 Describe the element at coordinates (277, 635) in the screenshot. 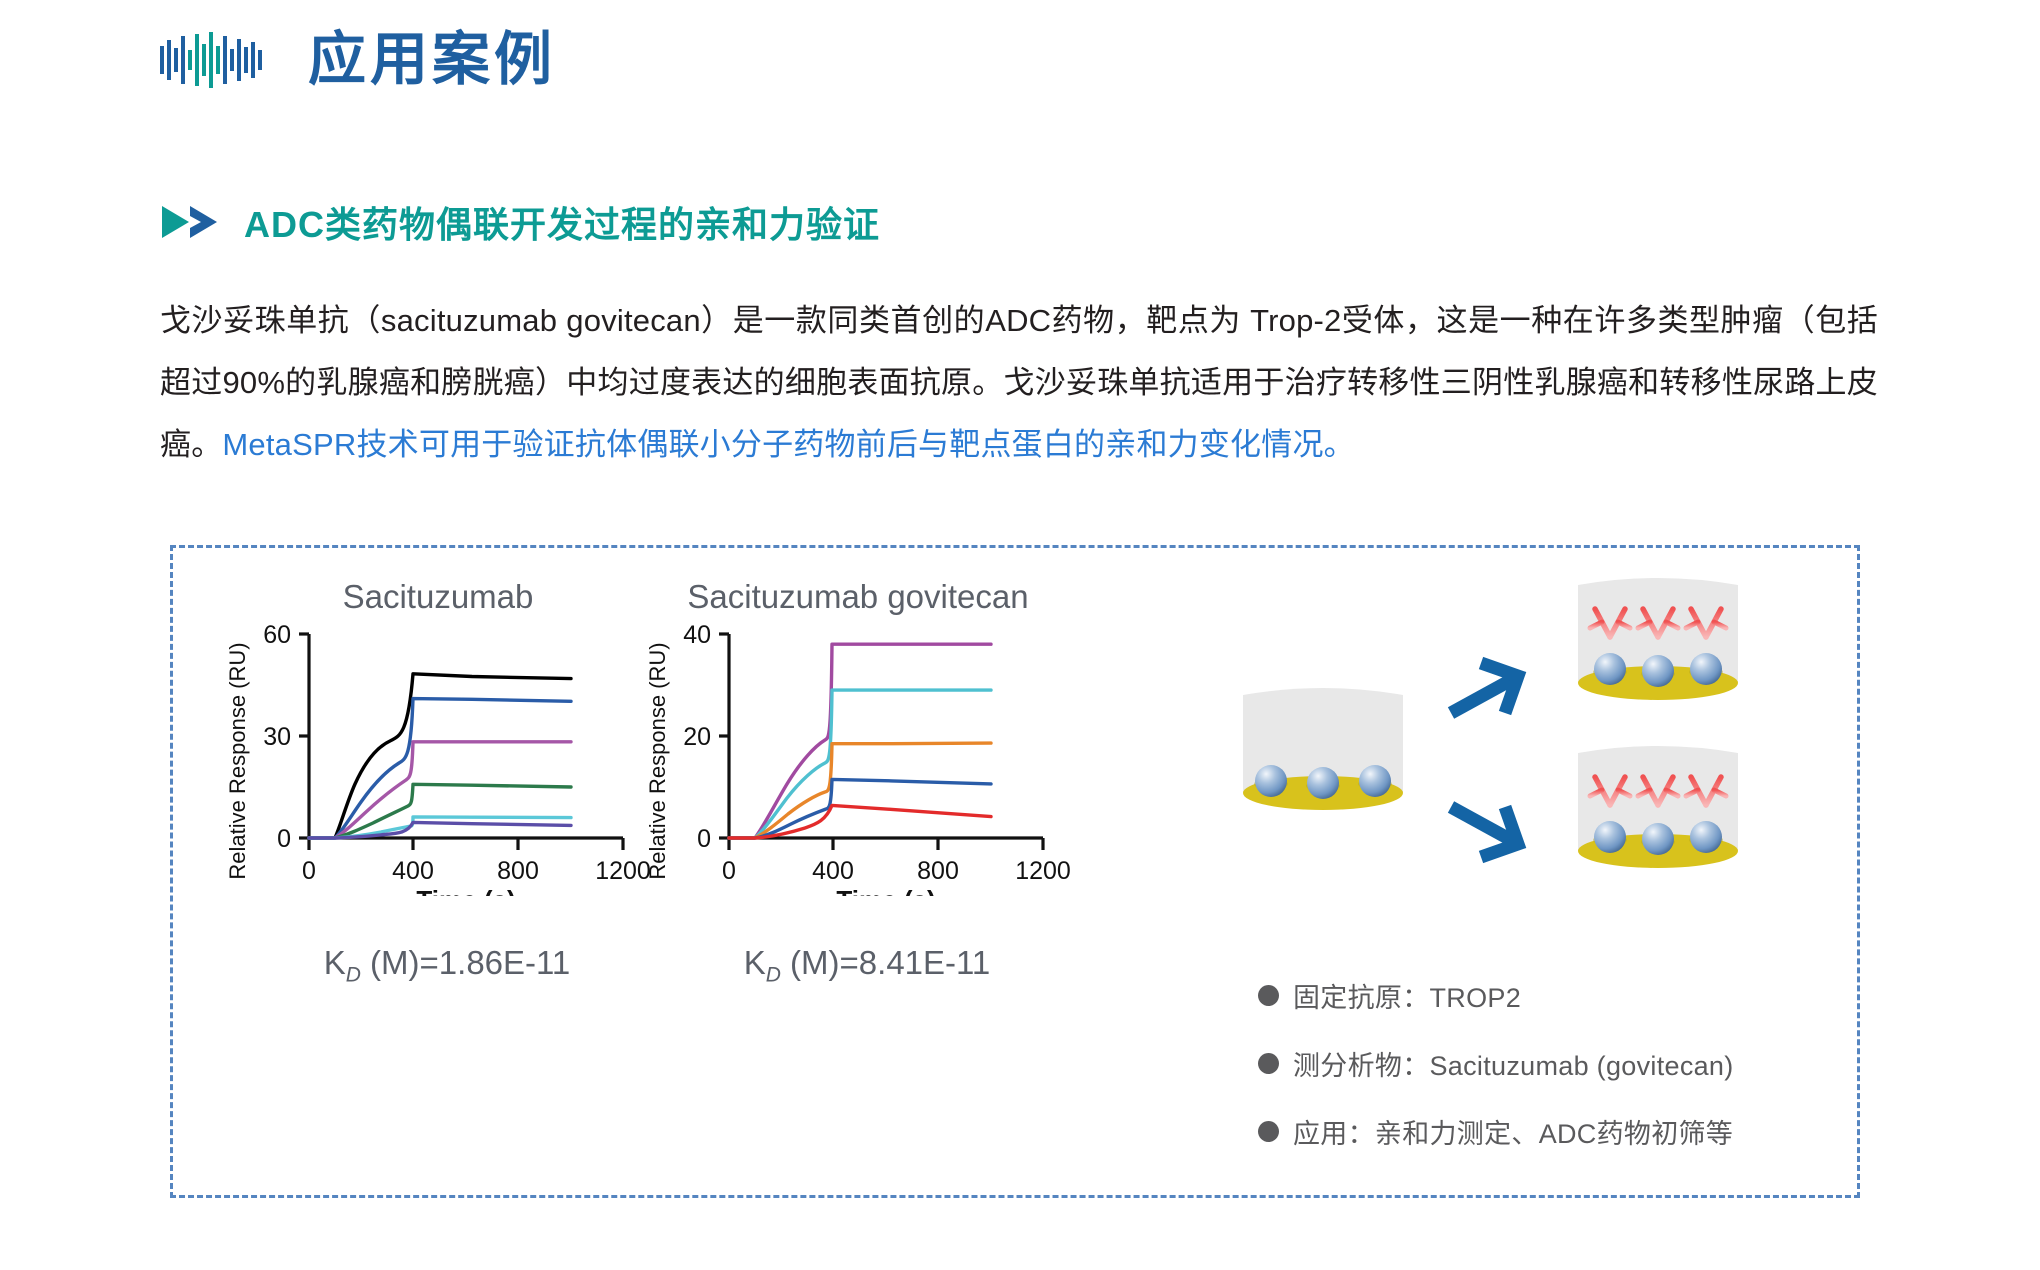

I see `svg-text: 60` at that location.